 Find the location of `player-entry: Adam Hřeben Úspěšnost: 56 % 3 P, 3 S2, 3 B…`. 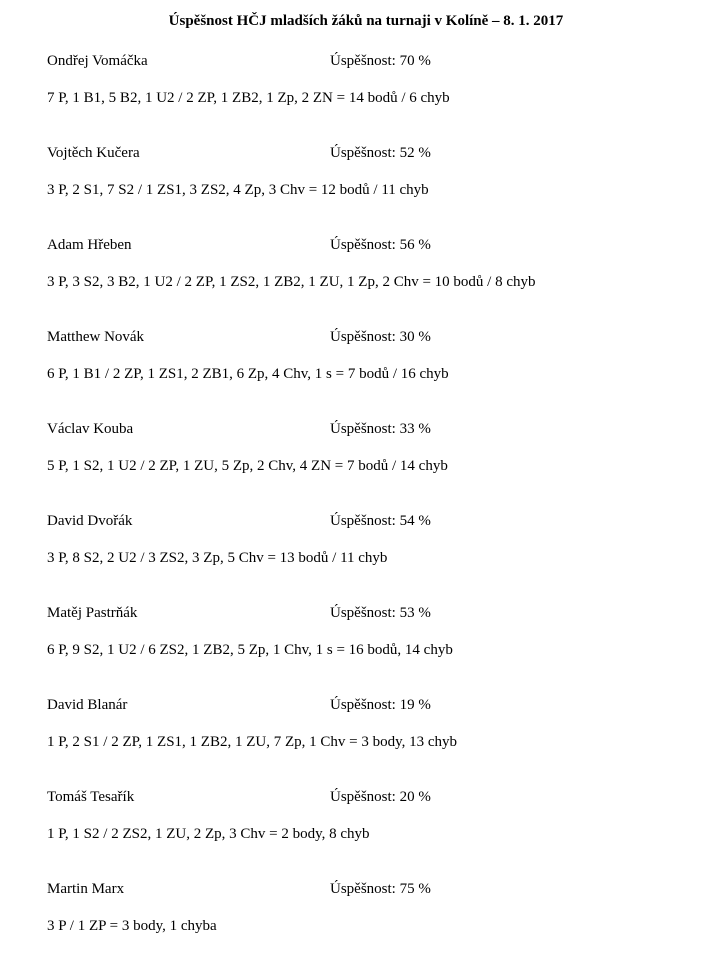

player-entry: Adam Hřeben Úspěšnost: 56 % 3 P, 3 S2, 3 B… is located at coordinates (367, 282).